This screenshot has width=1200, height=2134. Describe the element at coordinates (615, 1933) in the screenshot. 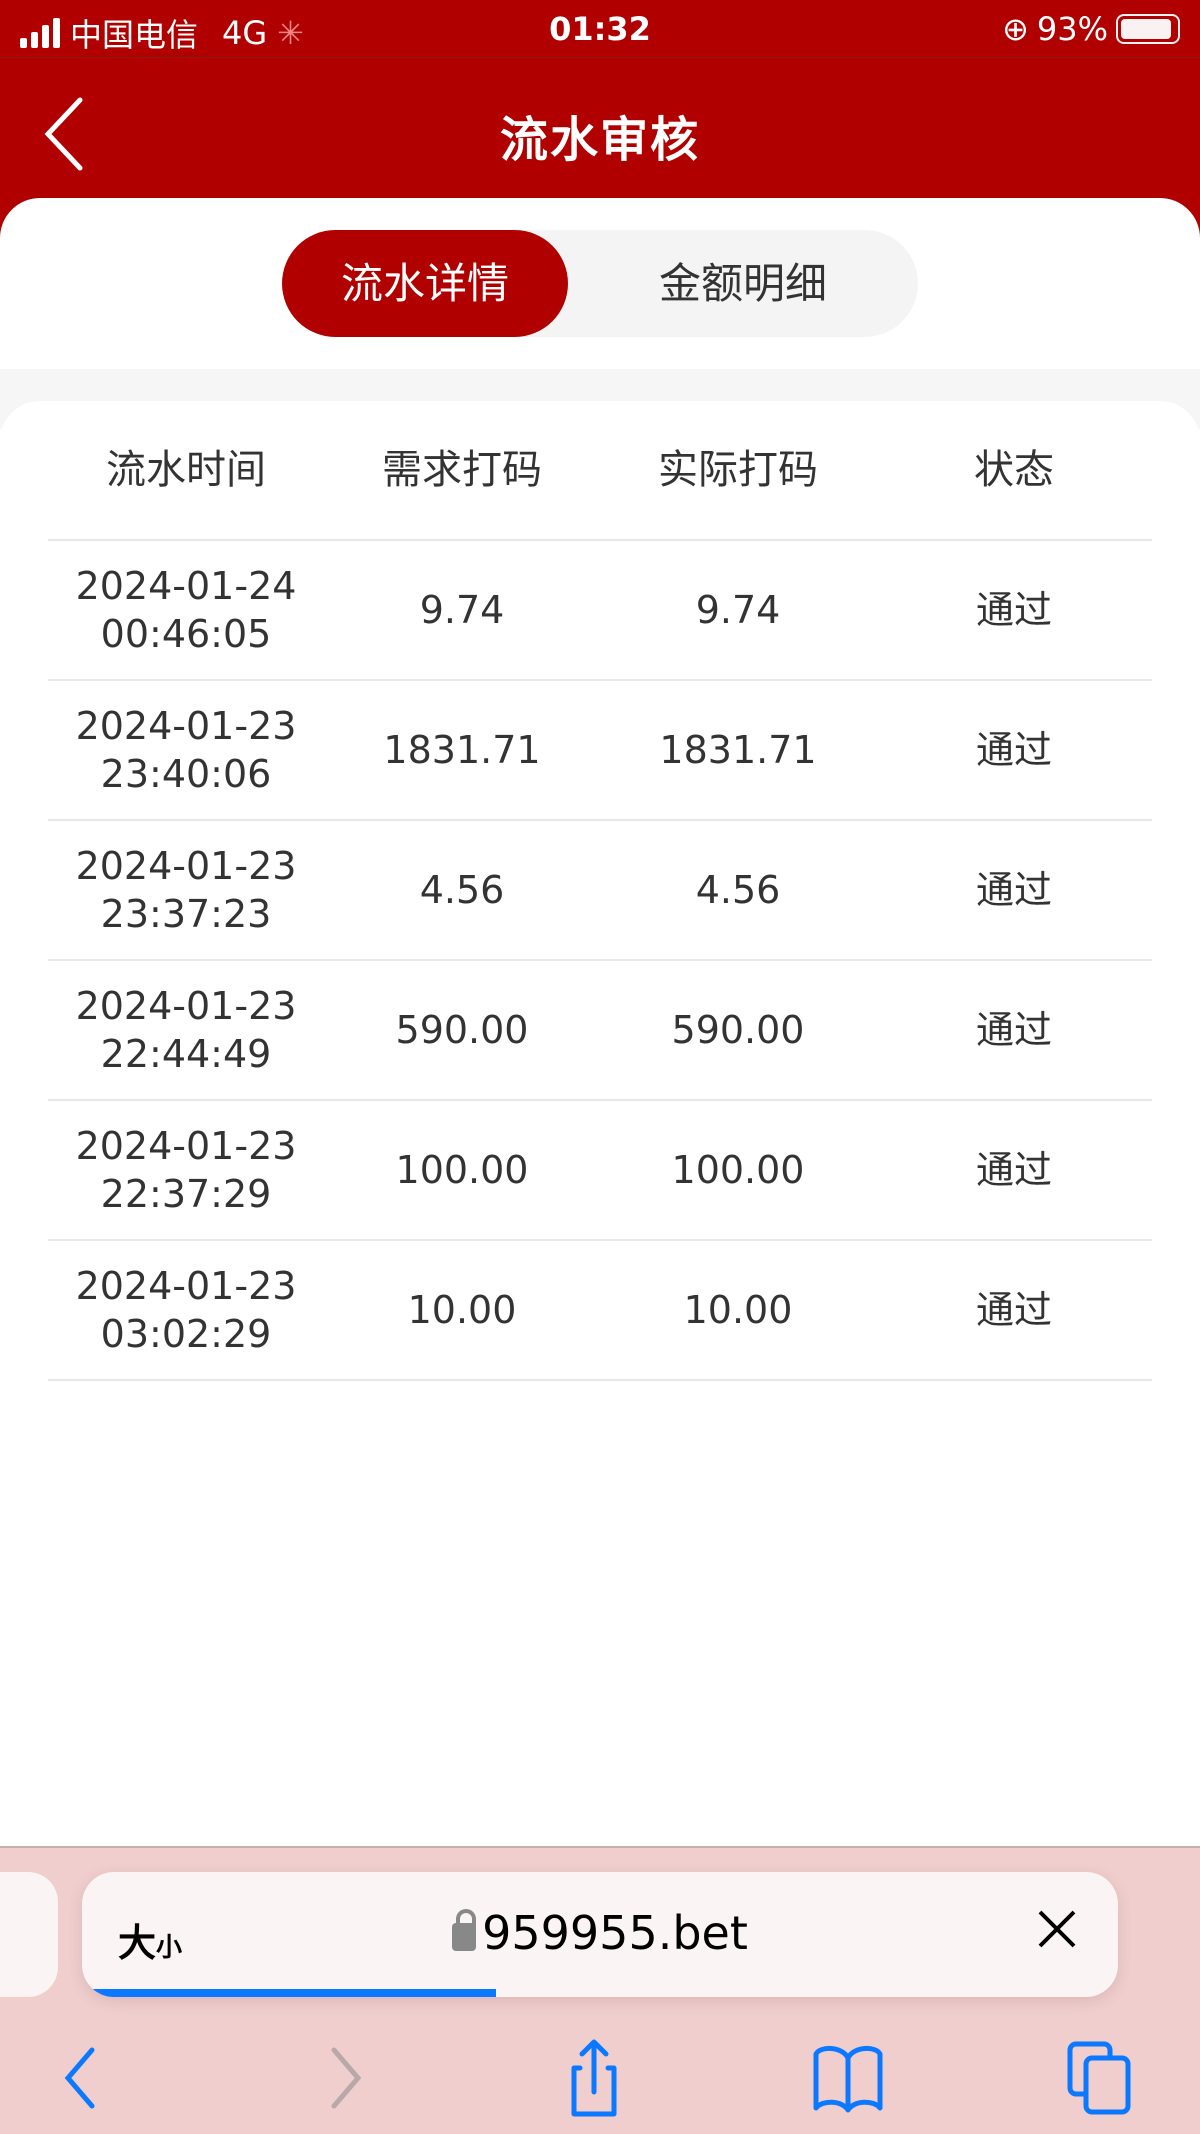

I see `url-text: 959955.bet` at that location.